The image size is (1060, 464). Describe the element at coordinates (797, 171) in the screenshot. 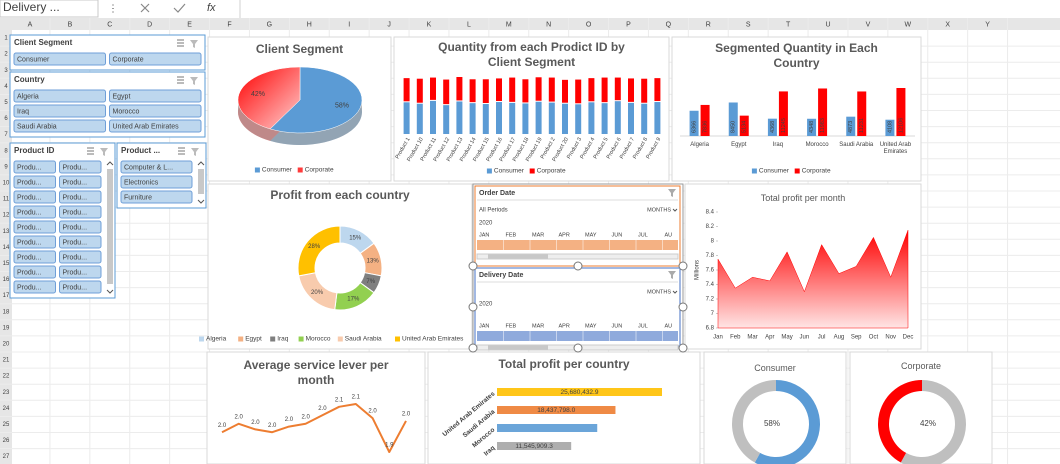

I see `legend-swatch` at that location.